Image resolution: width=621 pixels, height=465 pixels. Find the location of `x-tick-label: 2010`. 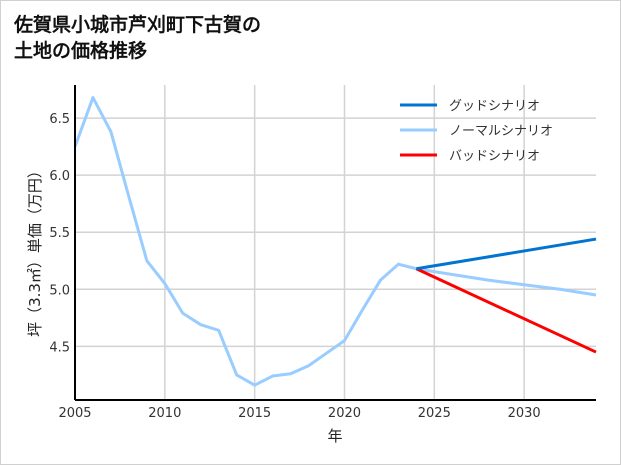

x-tick-label: 2010 is located at coordinates (164, 413).